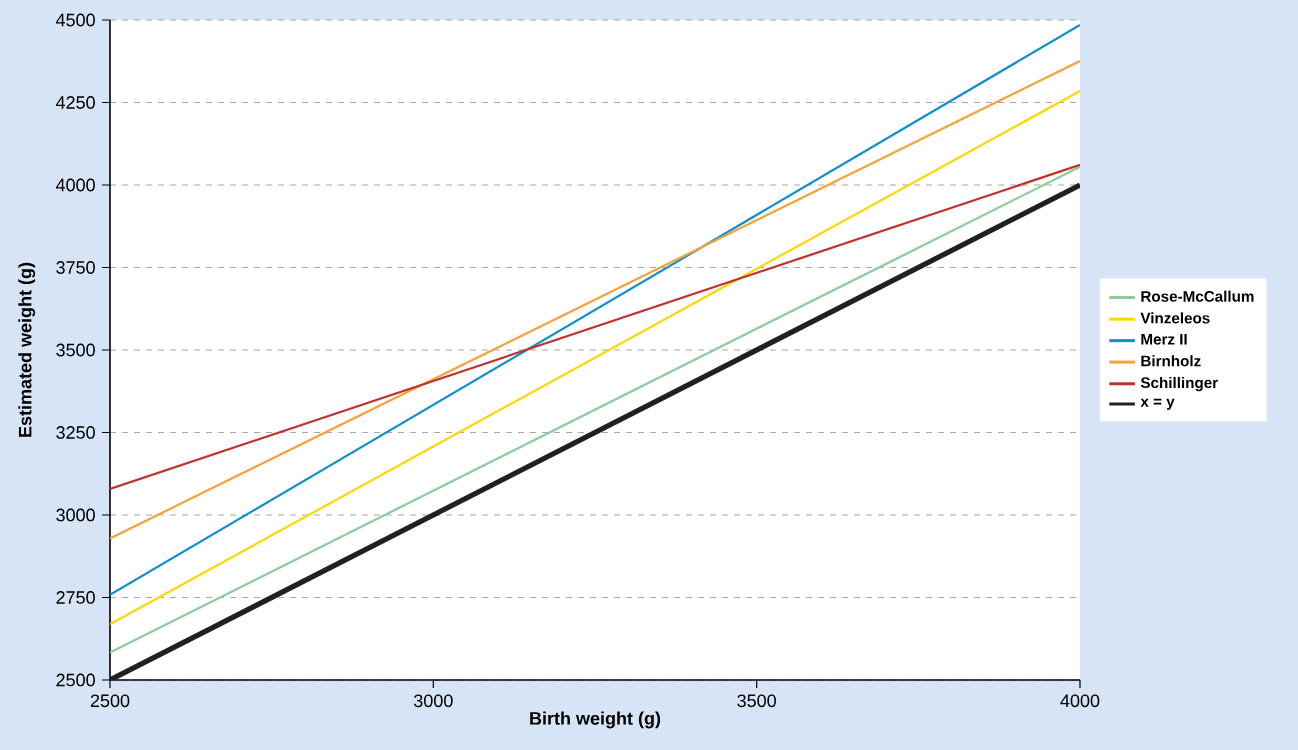 The height and width of the screenshot is (750, 1298). What do you see at coordinates (75, 350) in the screenshot?
I see `y-tick-label: 3500` at bounding box center [75, 350].